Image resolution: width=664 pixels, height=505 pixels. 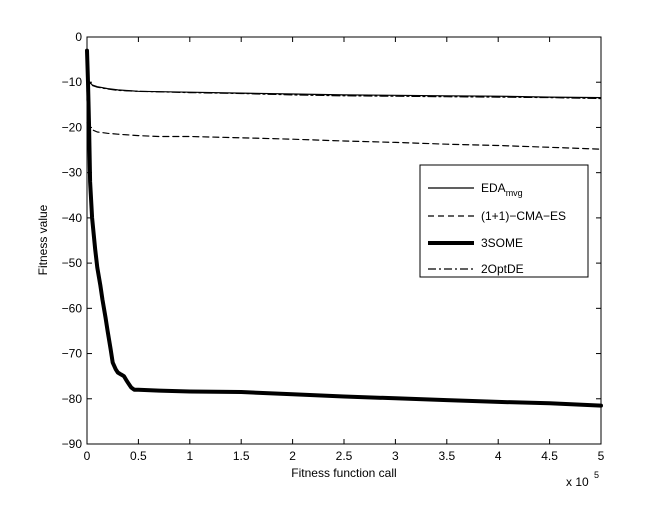 What do you see at coordinates (72, 354) in the screenshot?
I see `y-tick-label: −70` at bounding box center [72, 354].